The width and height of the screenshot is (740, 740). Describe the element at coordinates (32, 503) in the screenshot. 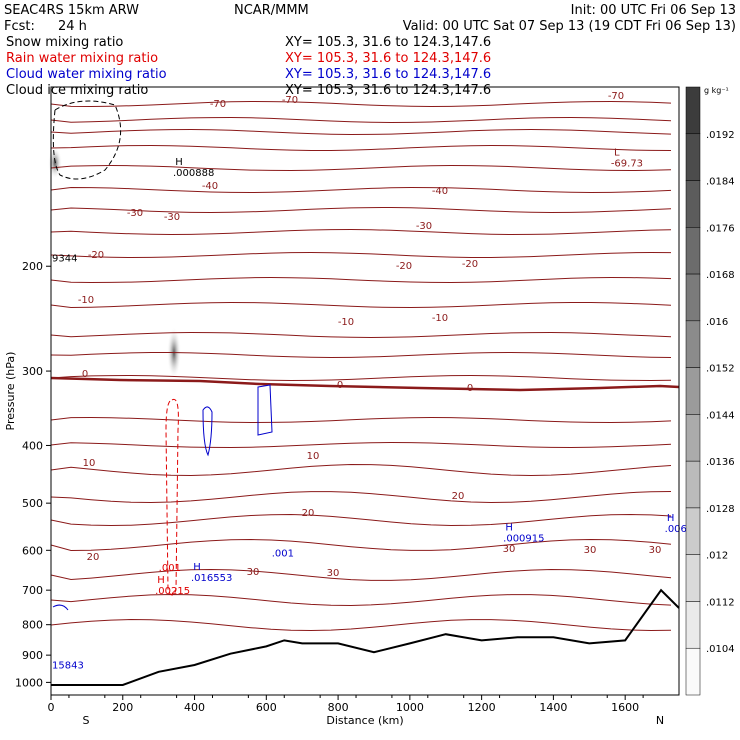

I see `y-tick-label: 500` at that location.